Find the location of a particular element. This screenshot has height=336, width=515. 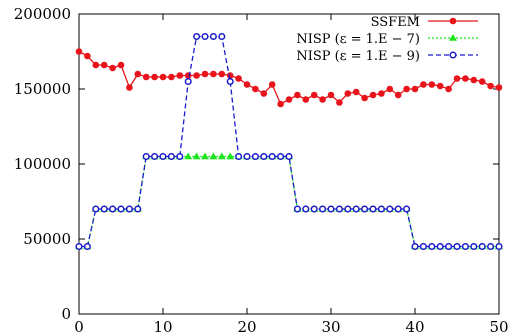

legend-marker-nisp-1e9 is located at coordinates (453, 55).